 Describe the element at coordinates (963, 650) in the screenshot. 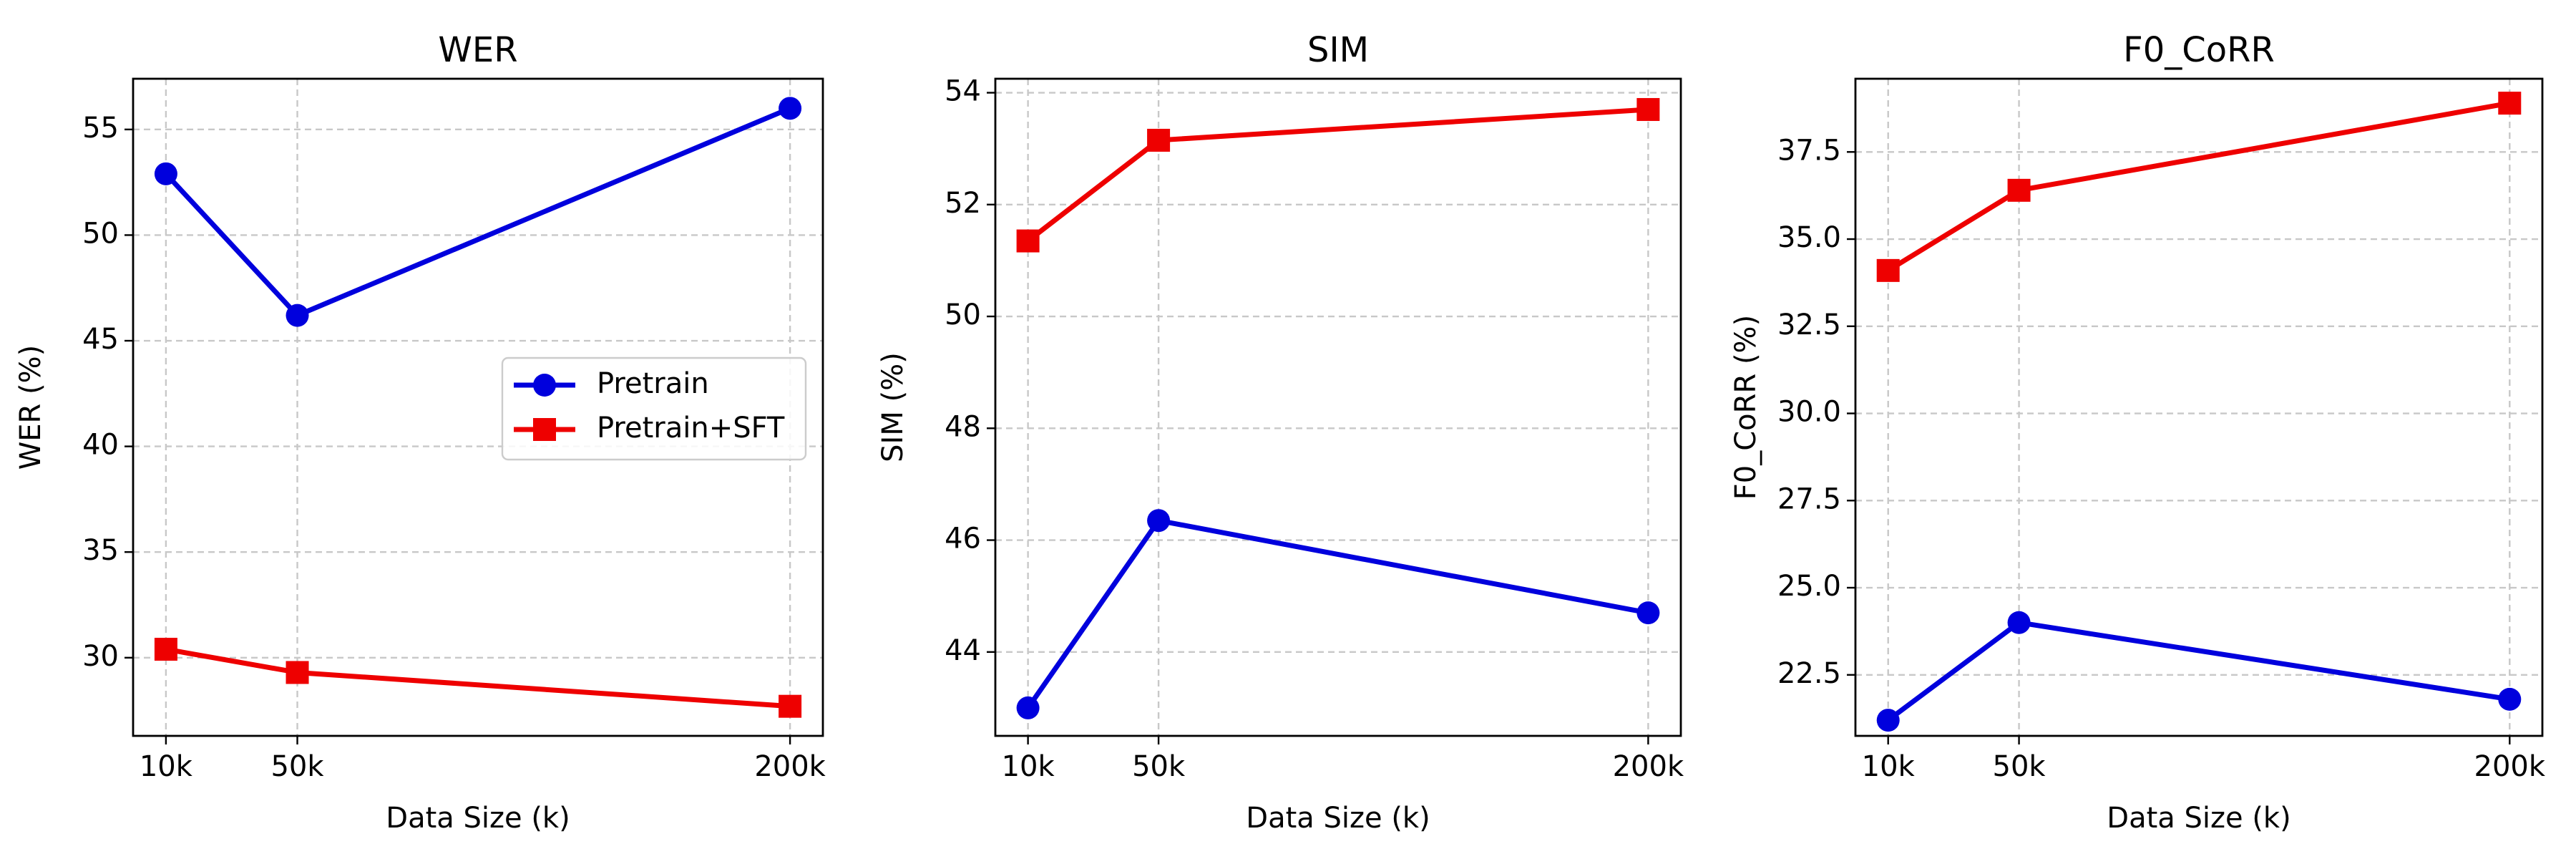

I see `y-tick-label: 44` at that location.